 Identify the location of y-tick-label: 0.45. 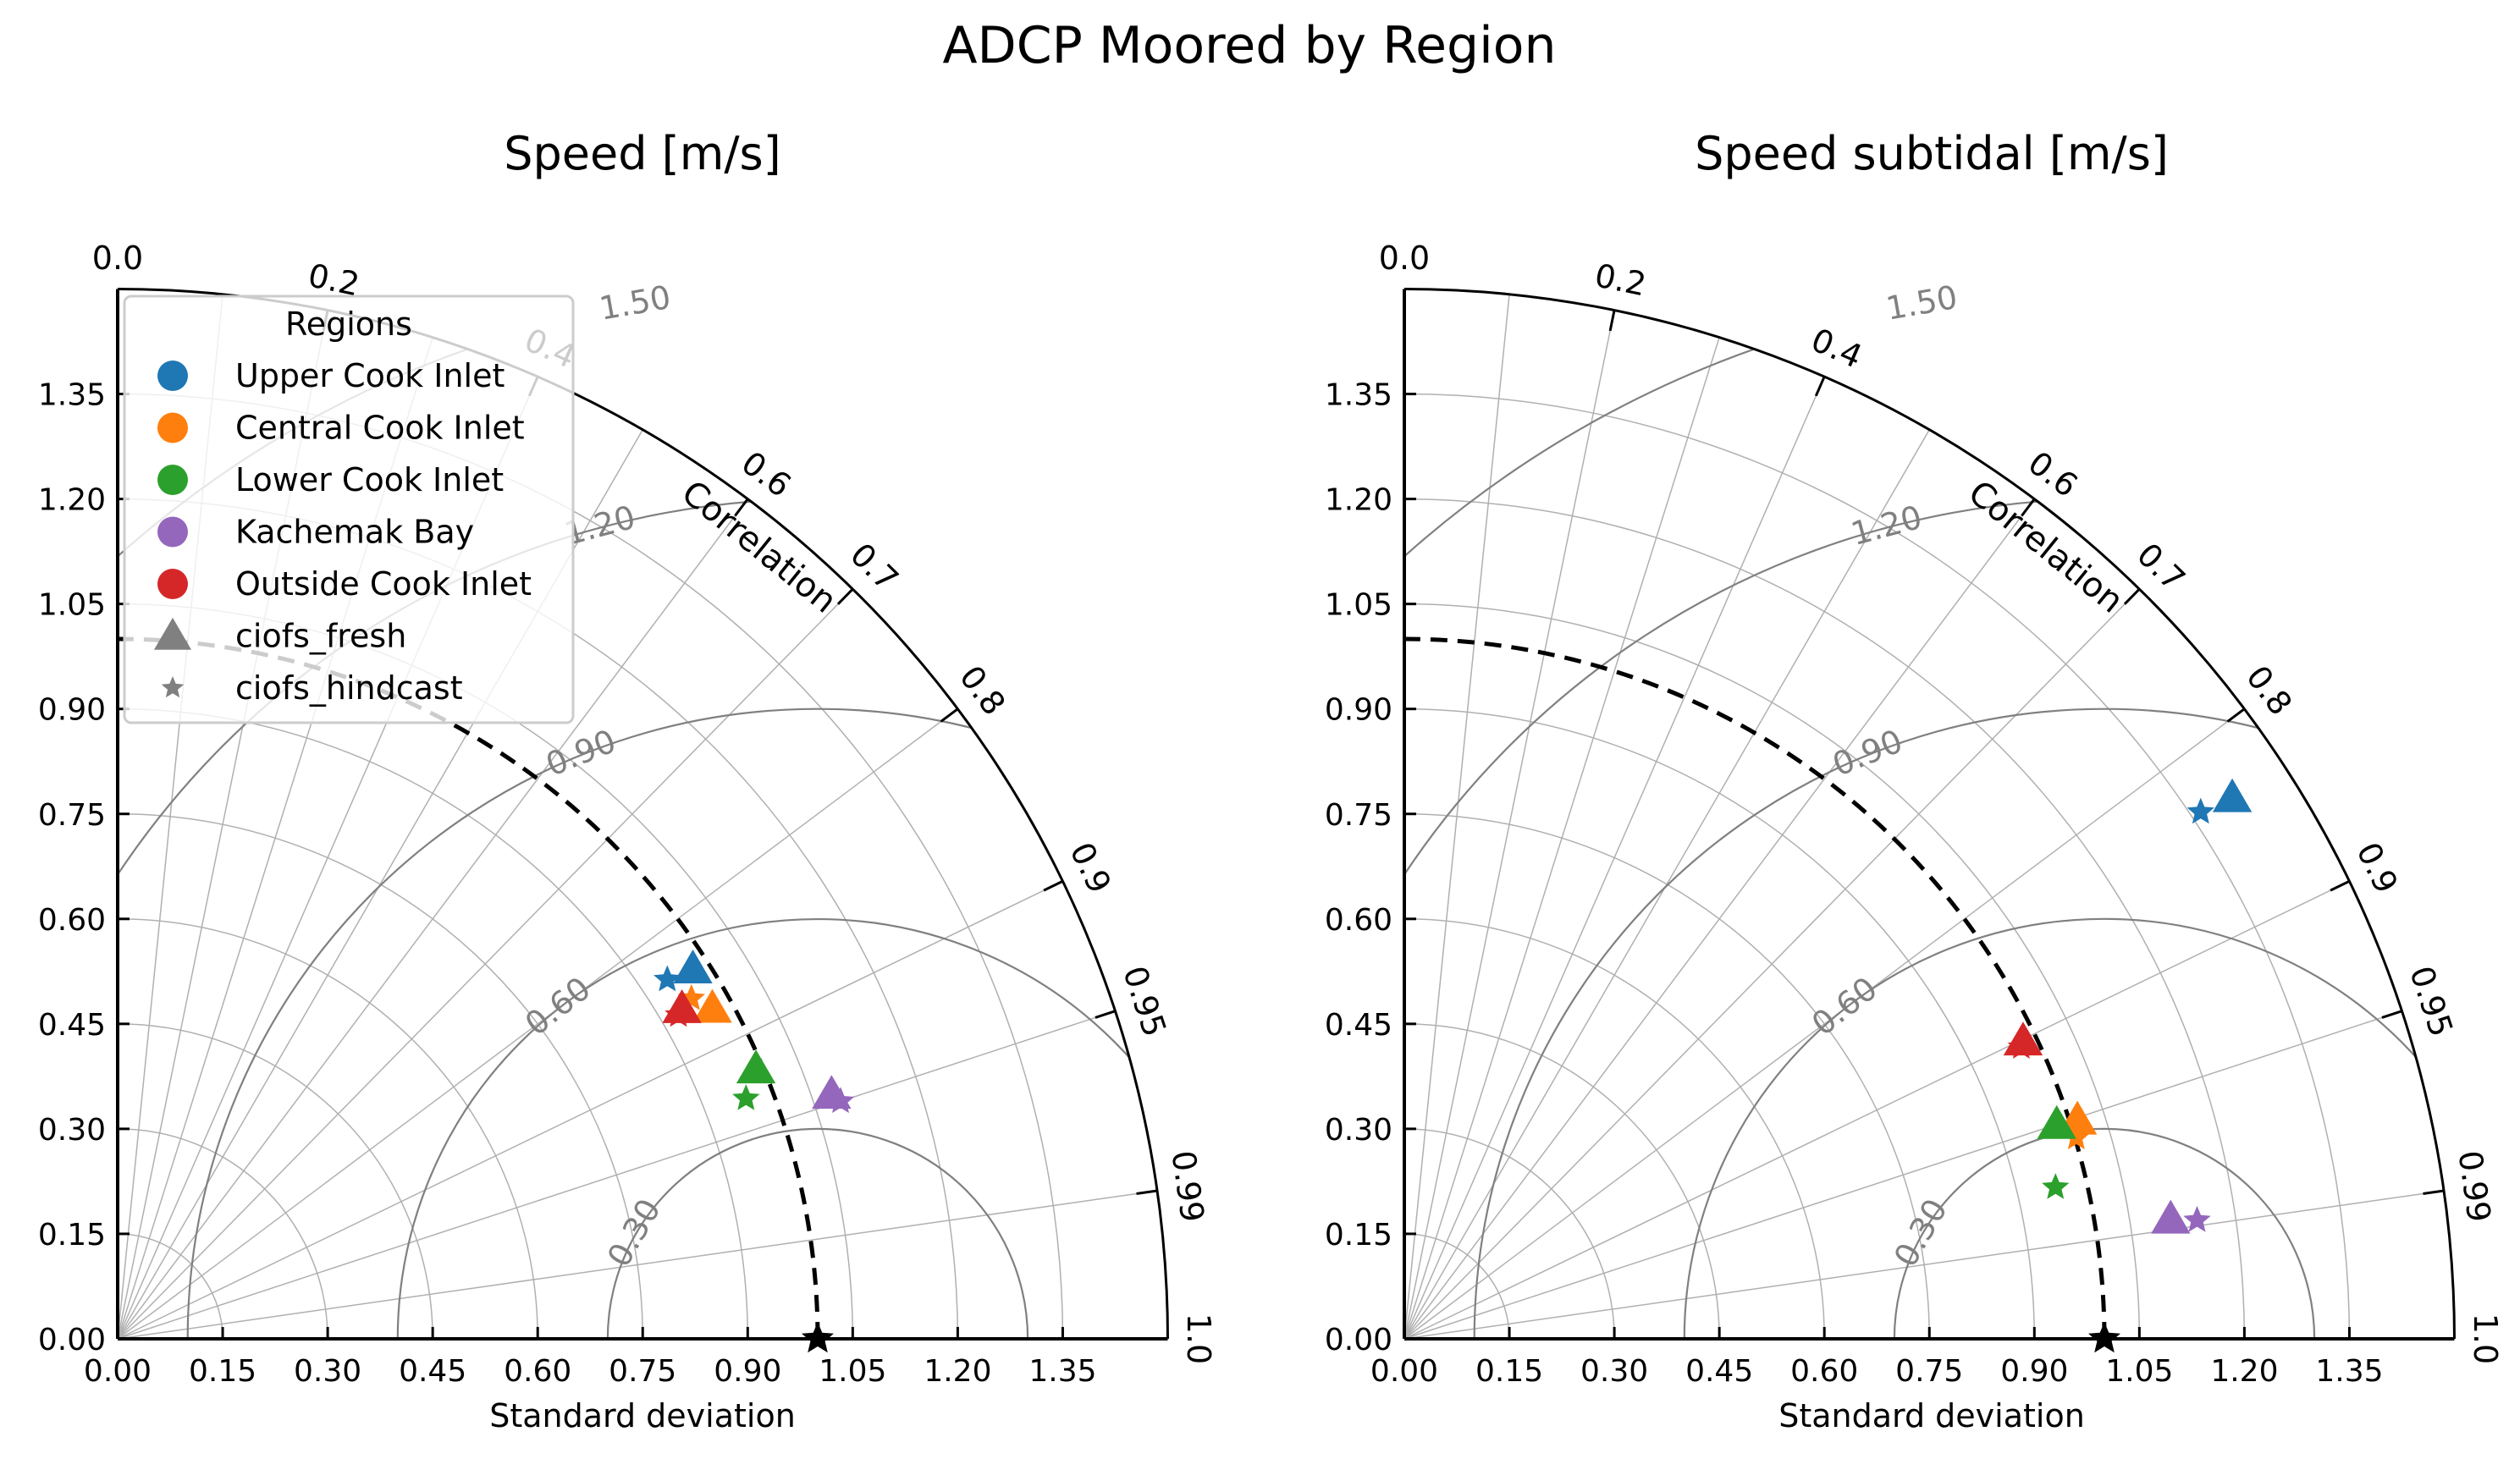
(1358, 1025).